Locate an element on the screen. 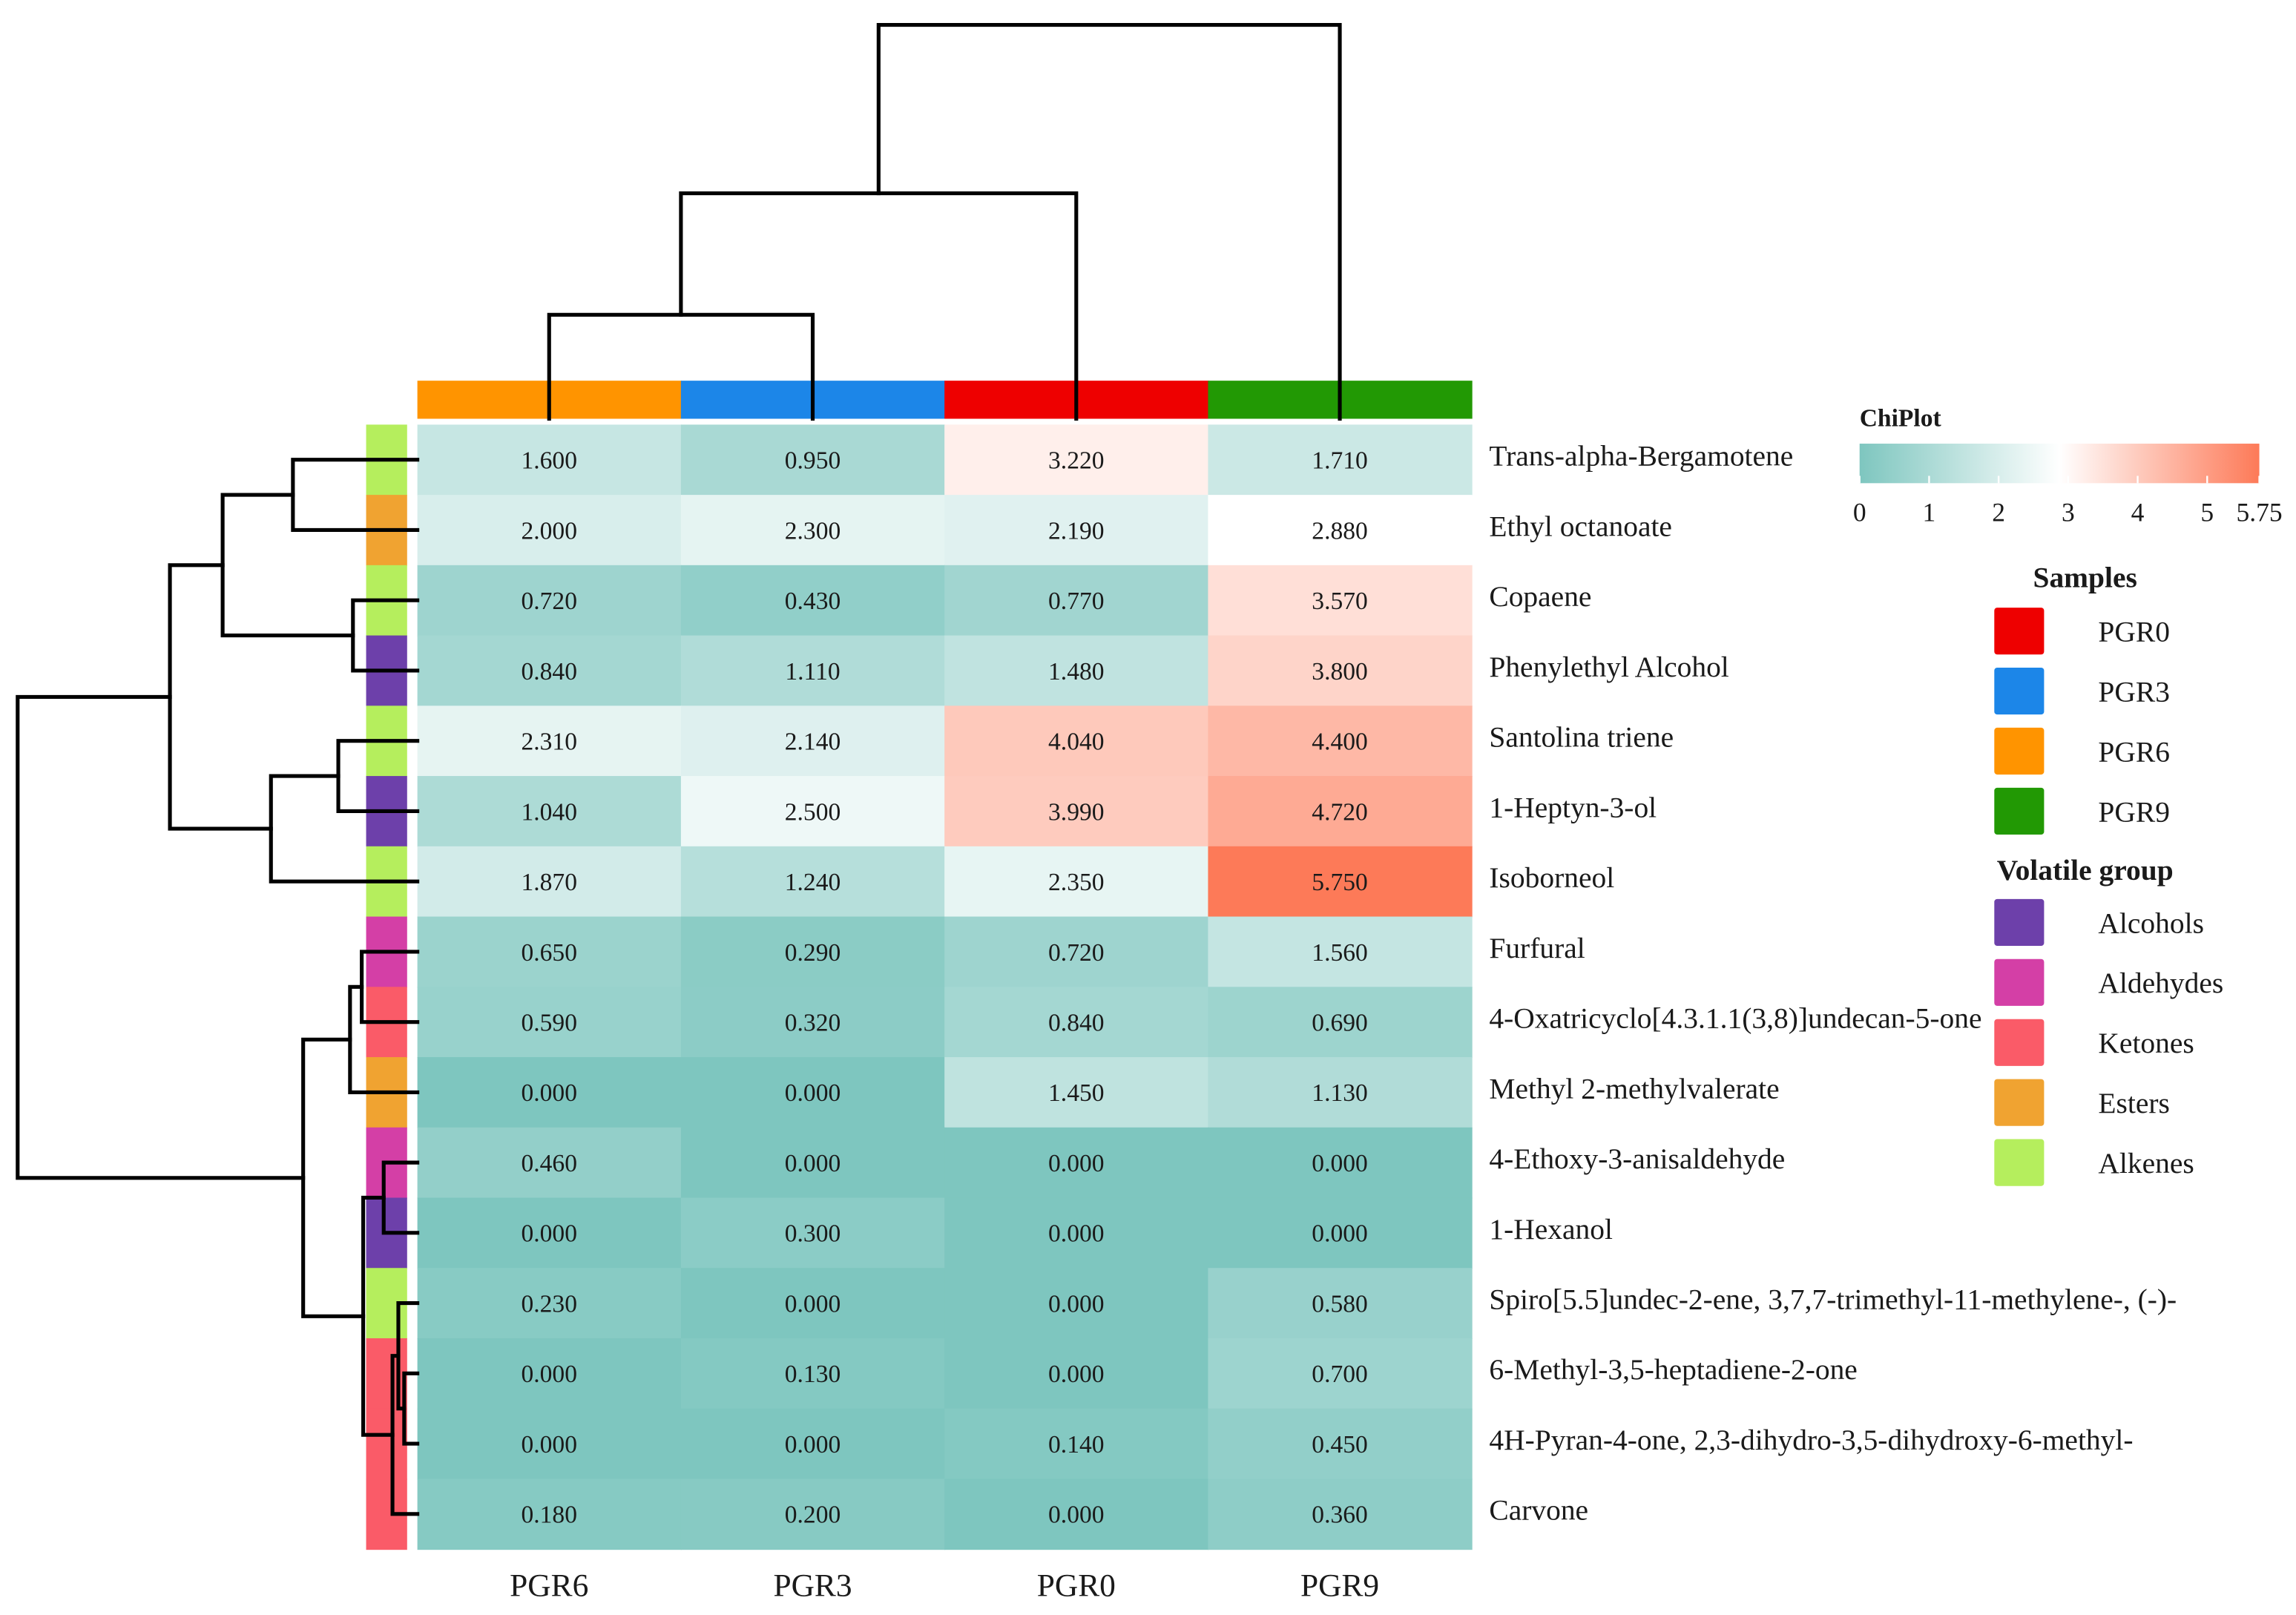 The height and width of the screenshot is (1615, 2296). cell-value-label: 0.700 is located at coordinates (1339, 1374).